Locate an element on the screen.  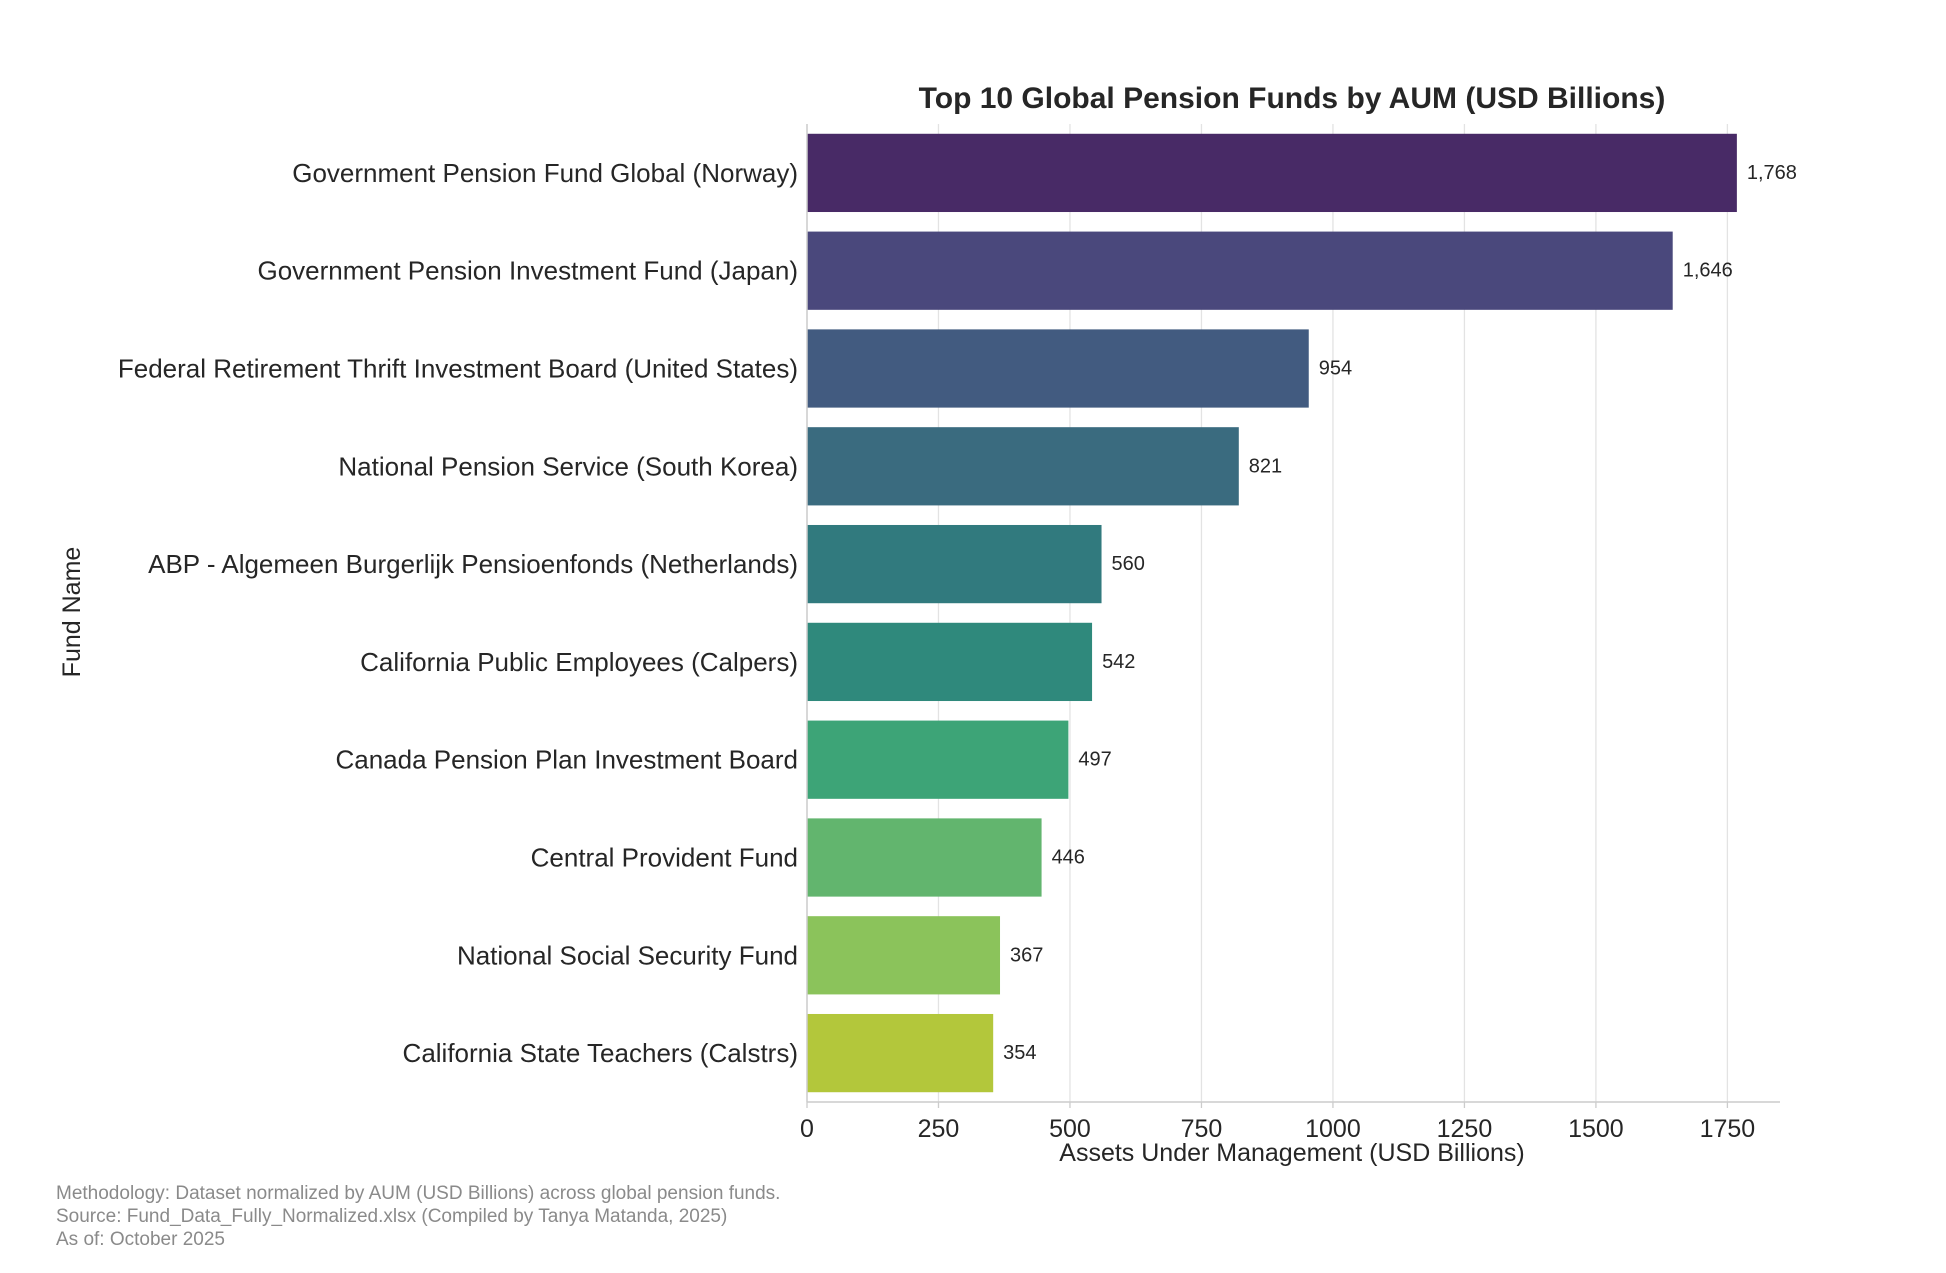
bar-value-label: 954 is located at coordinates (1335, 369).